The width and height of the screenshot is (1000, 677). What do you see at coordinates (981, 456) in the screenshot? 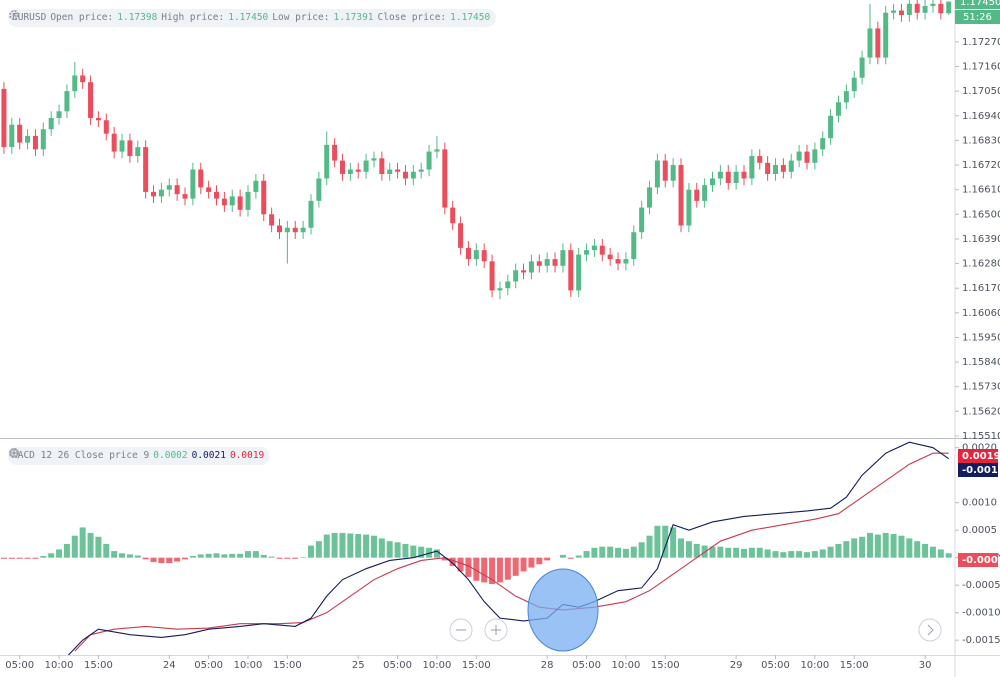
I see `macd-badge-label: 0.0019` at bounding box center [981, 456].